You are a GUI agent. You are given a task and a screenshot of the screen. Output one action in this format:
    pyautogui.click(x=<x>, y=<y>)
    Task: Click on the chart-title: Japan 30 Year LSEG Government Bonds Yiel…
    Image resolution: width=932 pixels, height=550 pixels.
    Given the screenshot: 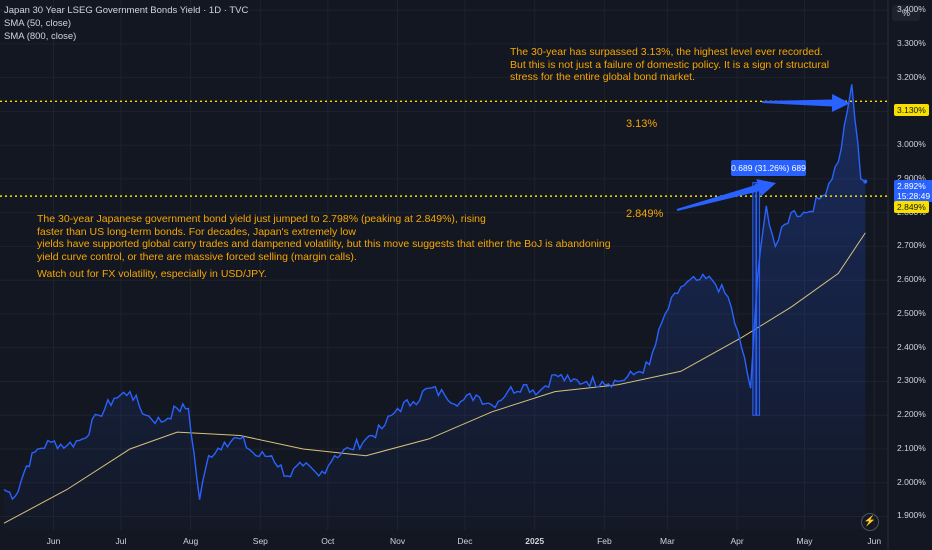 What is the action you would take?
    pyautogui.click(x=126, y=10)
    